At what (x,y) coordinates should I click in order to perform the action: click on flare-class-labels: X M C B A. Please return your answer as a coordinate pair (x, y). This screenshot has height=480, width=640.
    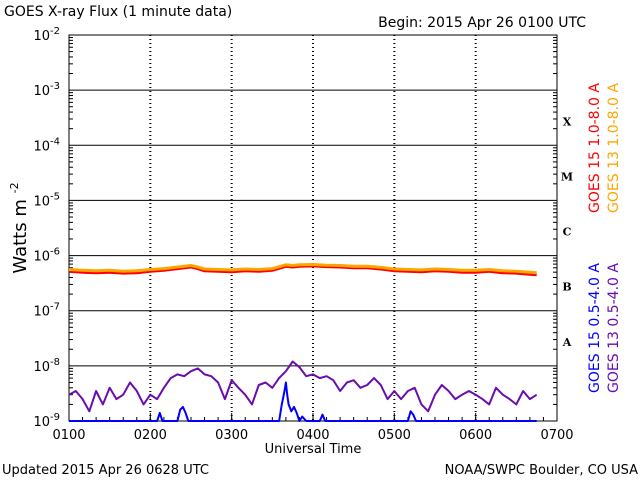
    Looking at the image, I should click on (567, 232).